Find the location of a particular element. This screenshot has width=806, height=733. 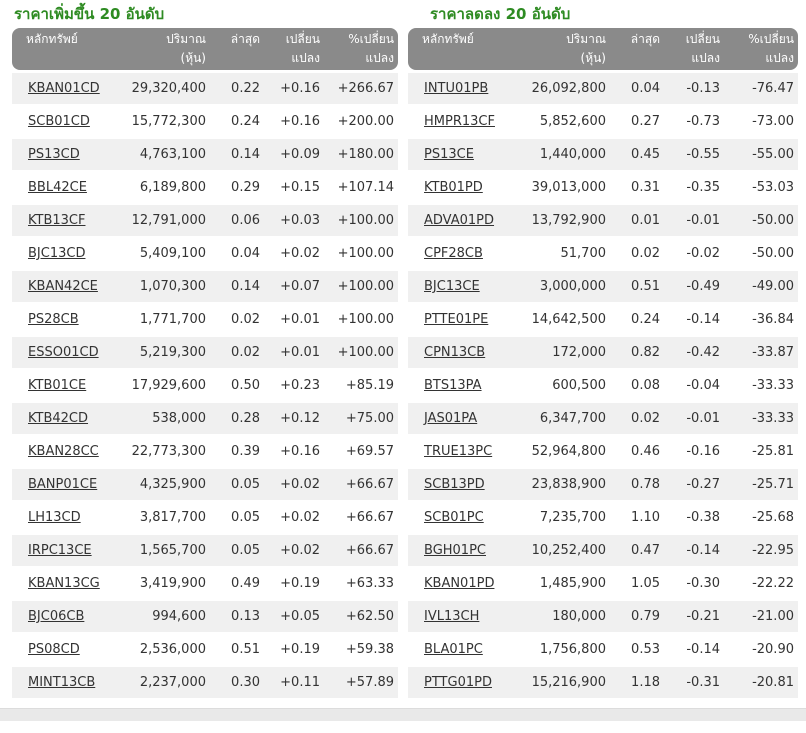

symbol-link: ESSO01CD is located at coordinates (63, 352).